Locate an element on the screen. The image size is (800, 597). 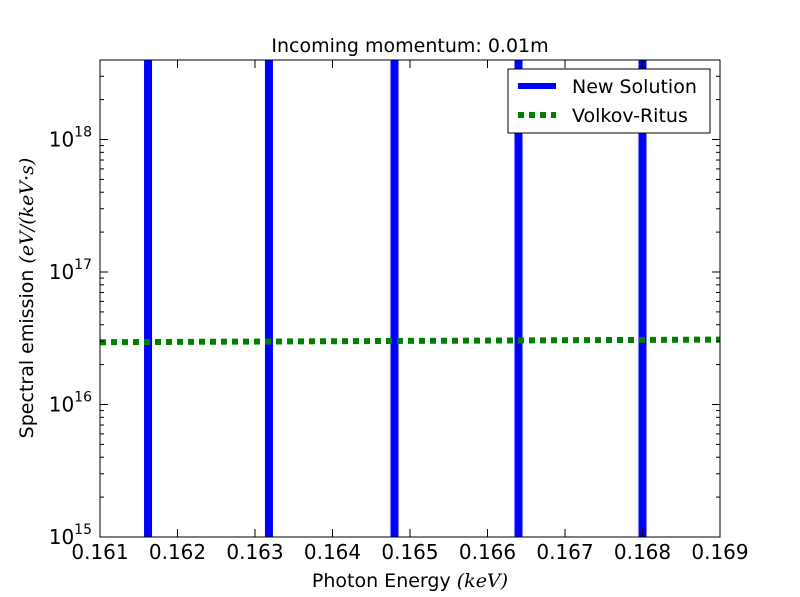
y-axis-label-text: Spectral emission is located at coordinates (27, 354).